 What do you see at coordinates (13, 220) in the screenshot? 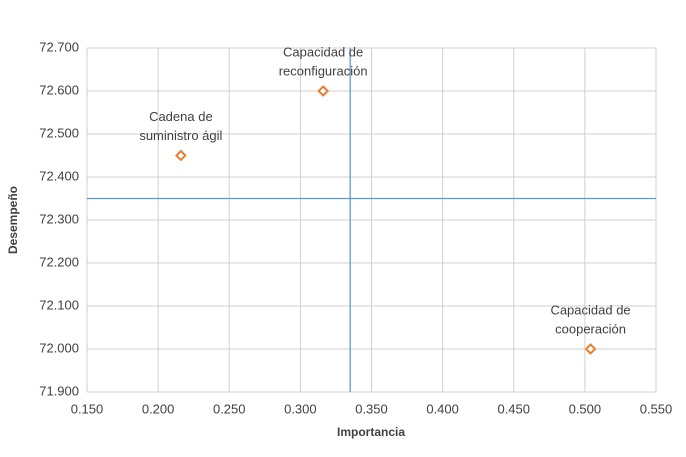
I see `y-axis-title: Desempeño` at bounding box center [13, 220].